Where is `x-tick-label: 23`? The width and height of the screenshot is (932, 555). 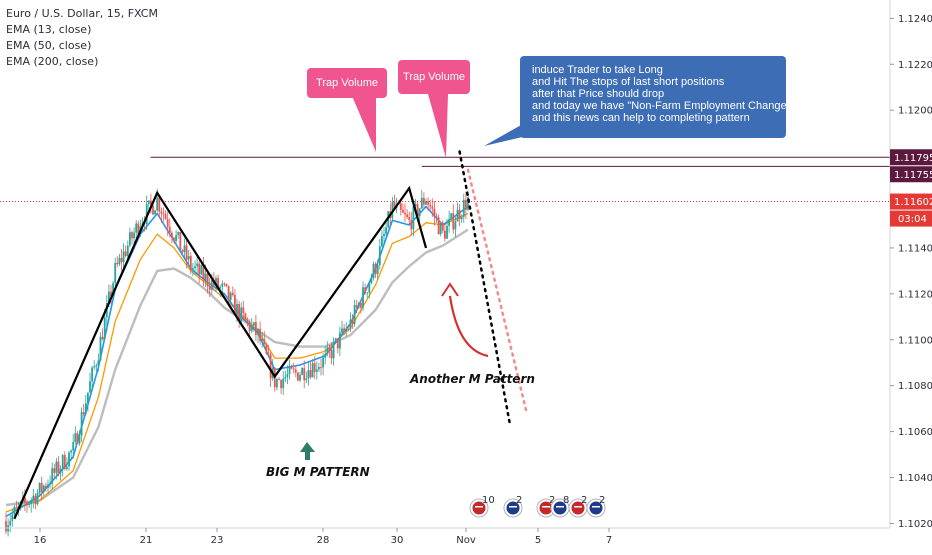 x-tick-label: 23 is located at coordinates (217, 540).